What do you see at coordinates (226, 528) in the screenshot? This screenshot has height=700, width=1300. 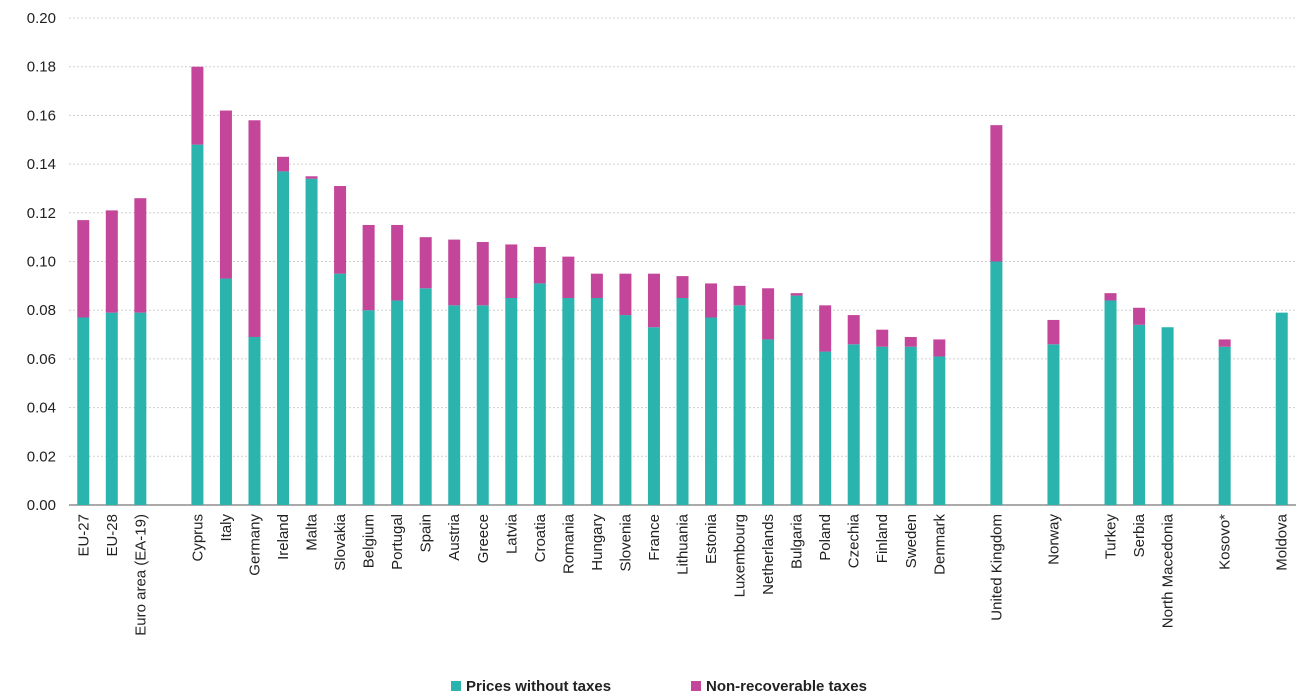 I see `x-tick-label: Italy` at bounding box center [226, 528].